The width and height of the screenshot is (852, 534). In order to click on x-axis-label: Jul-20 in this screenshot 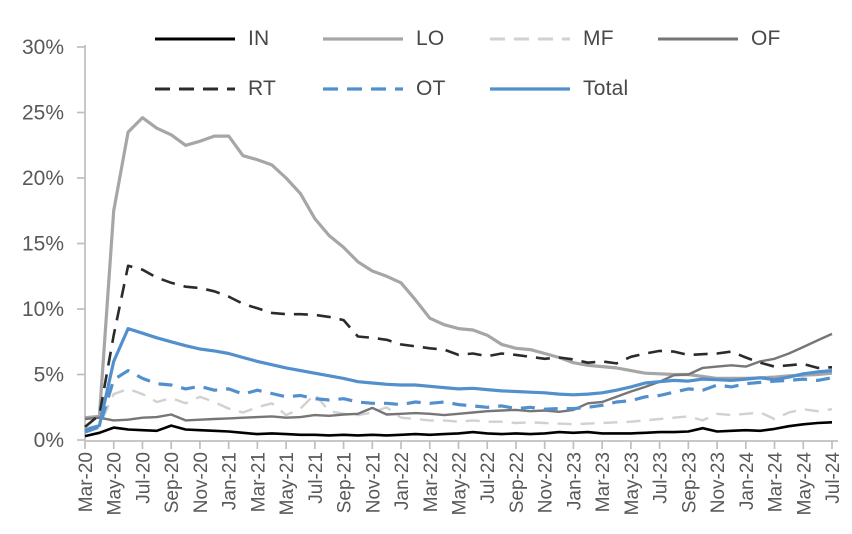, I will do `click(143, 478)`.